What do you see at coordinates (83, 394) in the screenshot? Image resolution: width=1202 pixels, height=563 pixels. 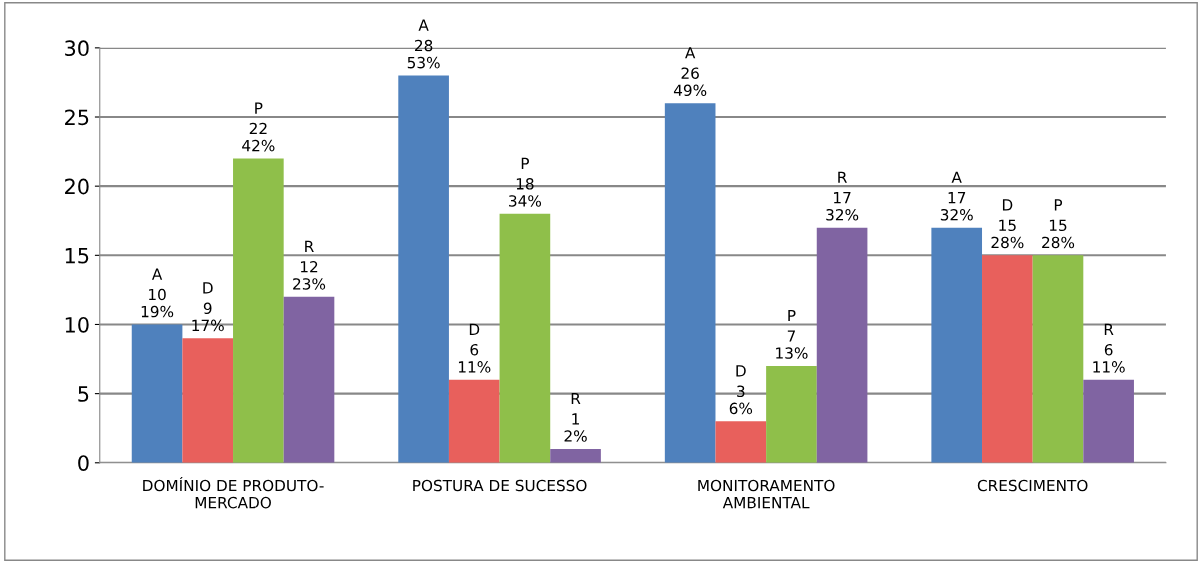 I see `y-tick-label: 5` at bounding box center [83, 394].